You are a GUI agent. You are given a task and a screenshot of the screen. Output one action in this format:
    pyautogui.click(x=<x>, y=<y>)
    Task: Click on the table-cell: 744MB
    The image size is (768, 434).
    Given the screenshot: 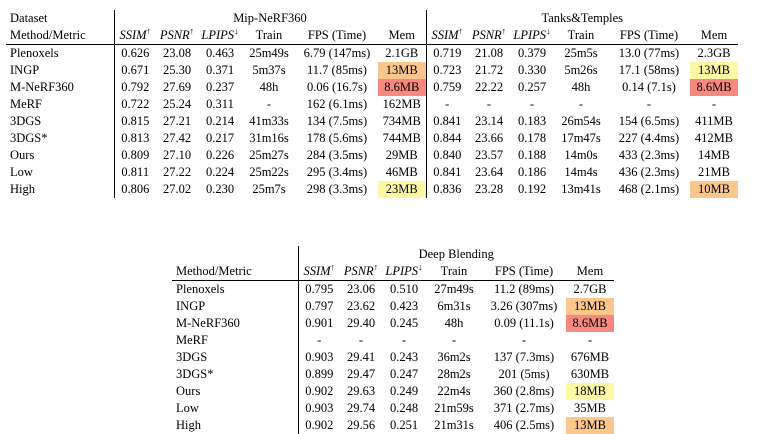 What is the action you would take?
    pyautogui.click(x=401, y=138)
    